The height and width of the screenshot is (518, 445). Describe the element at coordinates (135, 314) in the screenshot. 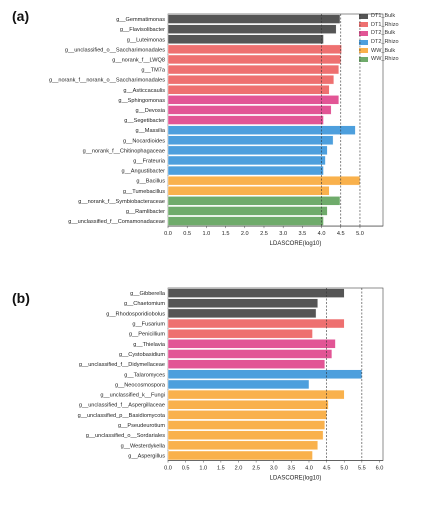

I see `category-label: g__Rhodosporidiobolus` at that location.